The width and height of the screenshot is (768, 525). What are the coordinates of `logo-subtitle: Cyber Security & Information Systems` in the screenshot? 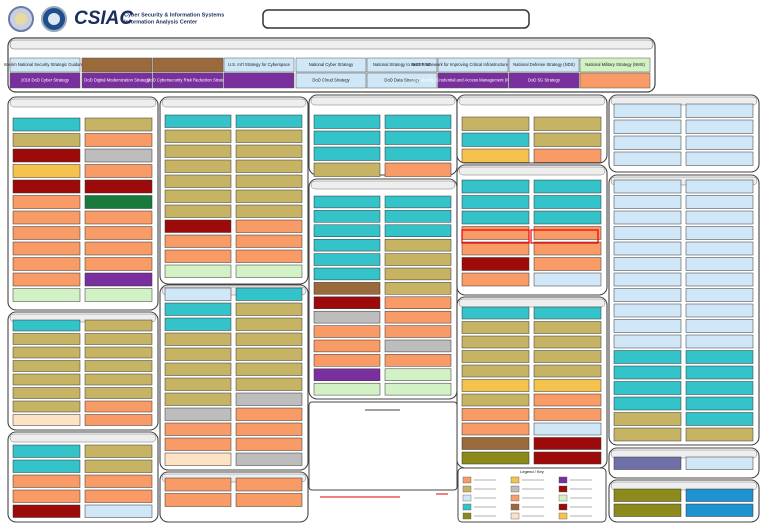 It's located at (174, 15).